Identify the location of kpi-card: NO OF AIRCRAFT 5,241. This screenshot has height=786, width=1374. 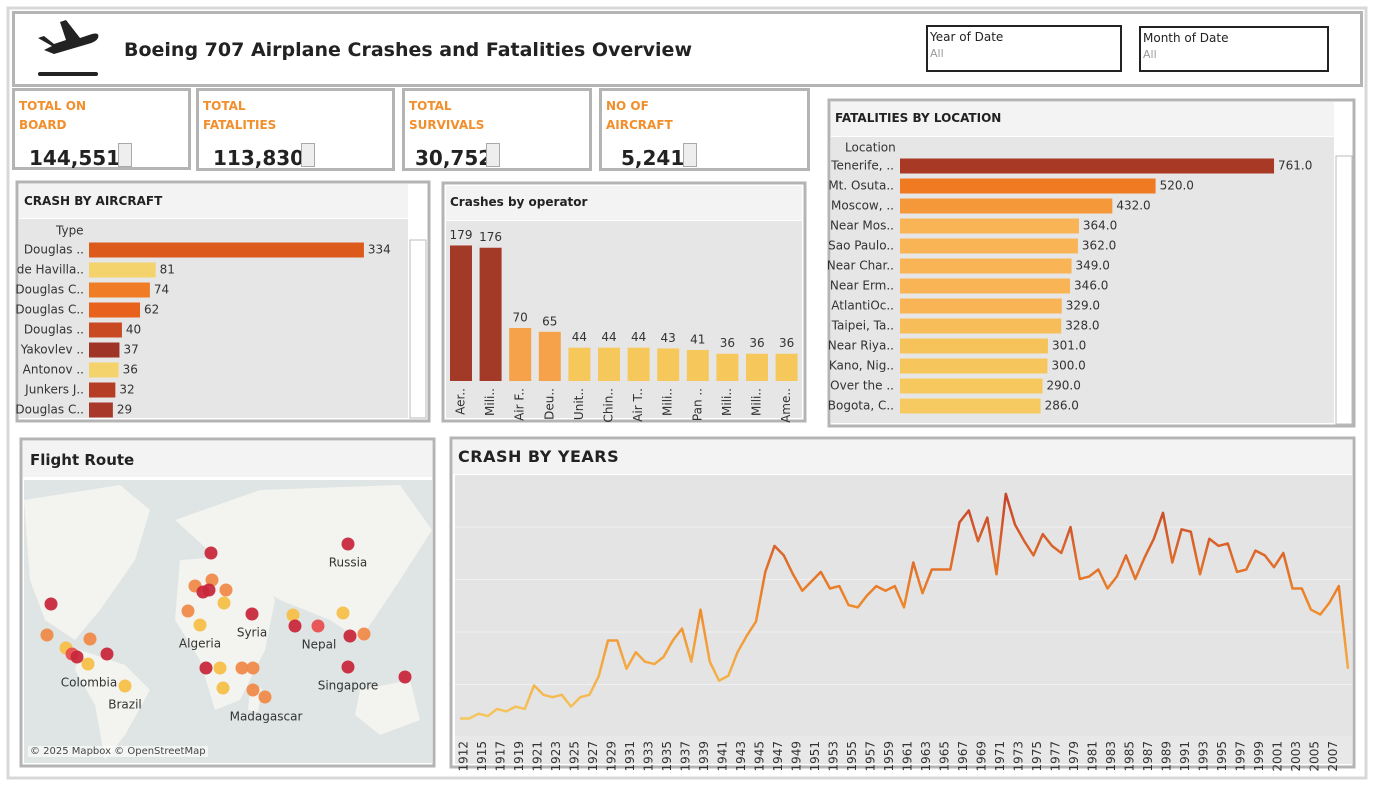
(704, 129).